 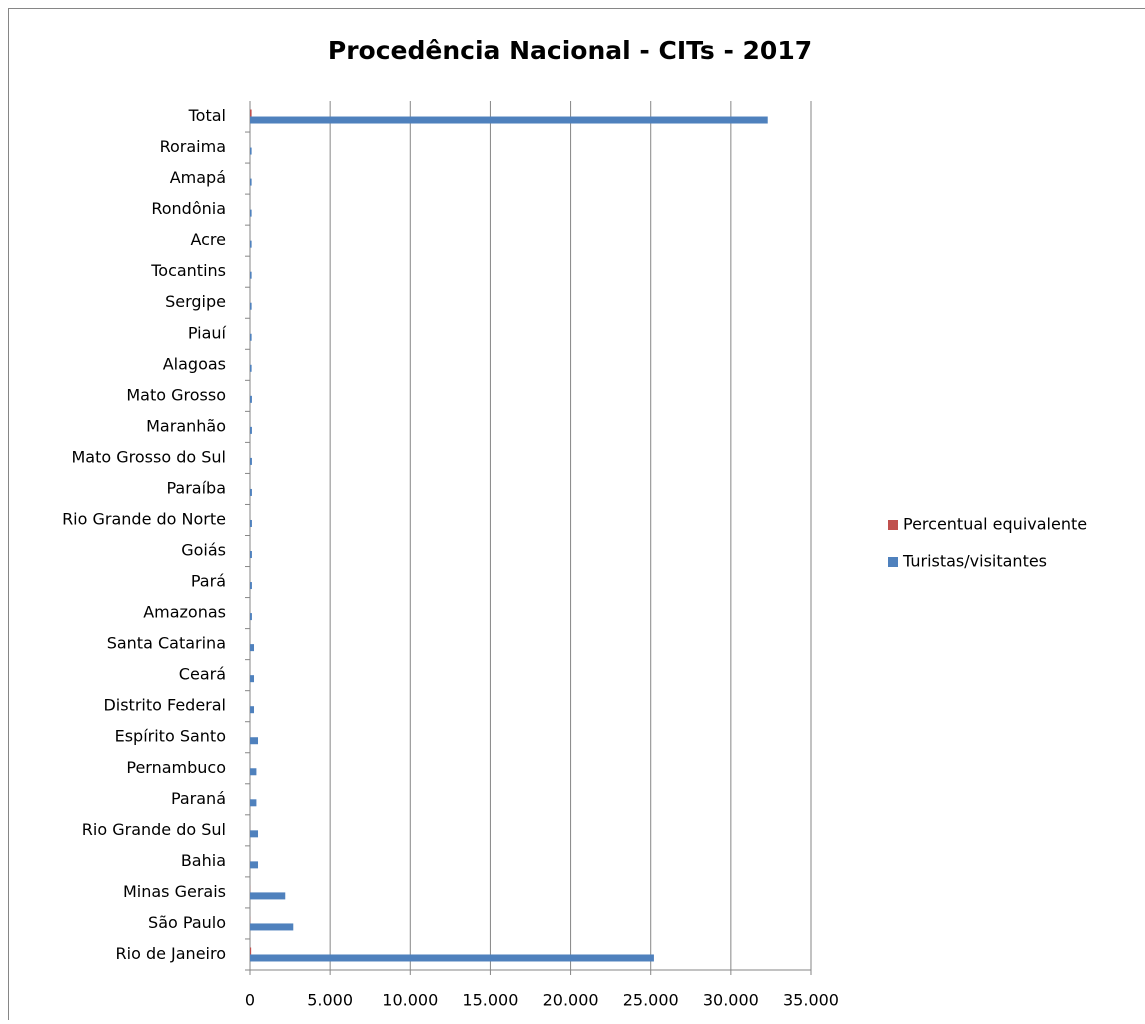 I want to click on legend-label: Percentual equivalente, so click(x=995, y=524).